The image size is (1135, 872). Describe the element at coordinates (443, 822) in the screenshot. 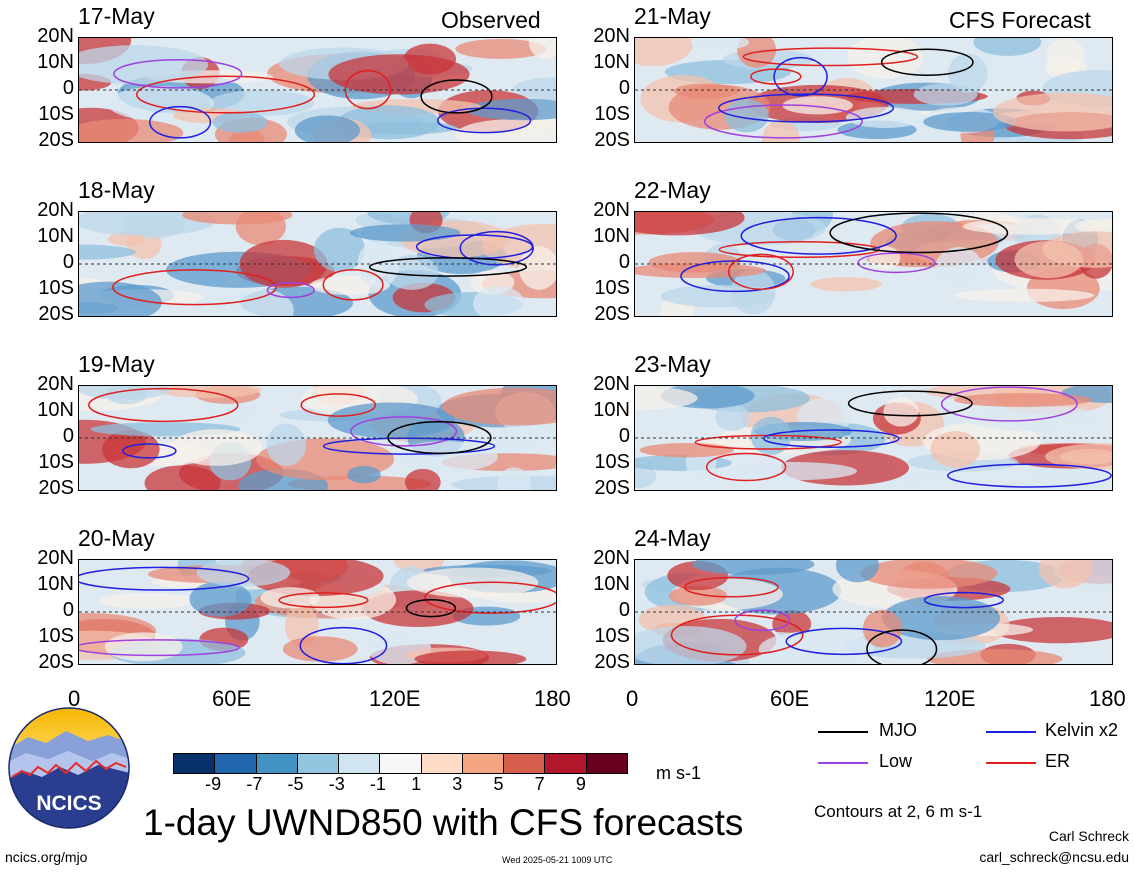

I see `chart-title: 1-day UWND850 with CFS forecasts` at that location.